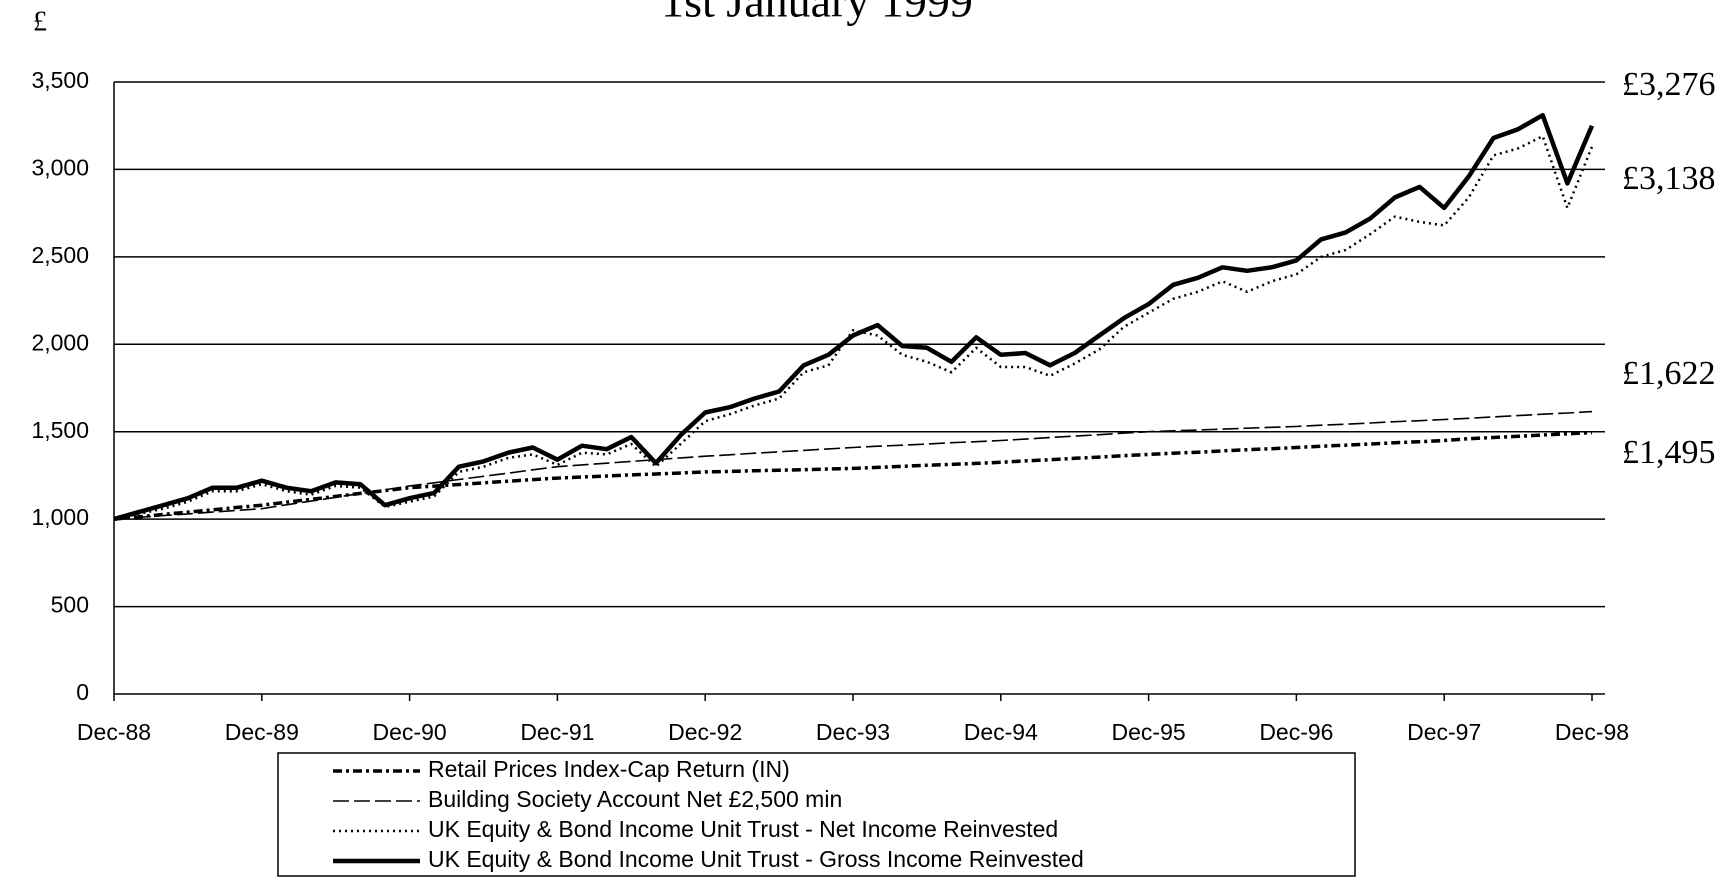 Image resolution: width=1733 pixels, height=878 pixels. Describe the element at coordinates (609, 769) in the screenshot. I see `legend-label: Retail Prices Index-Cap Return (IN)` at that location.